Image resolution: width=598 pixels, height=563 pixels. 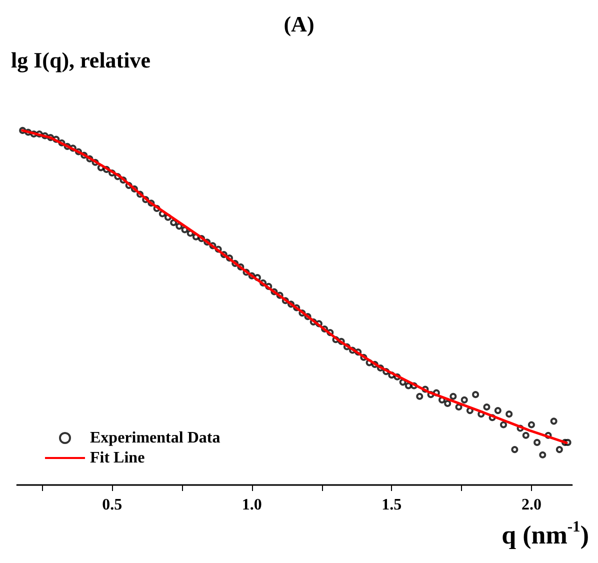 What do you see at coordinates (252, 505) in the screenshot?
I see `x-tick-label: 1.0` at bounding box center [252, 505].